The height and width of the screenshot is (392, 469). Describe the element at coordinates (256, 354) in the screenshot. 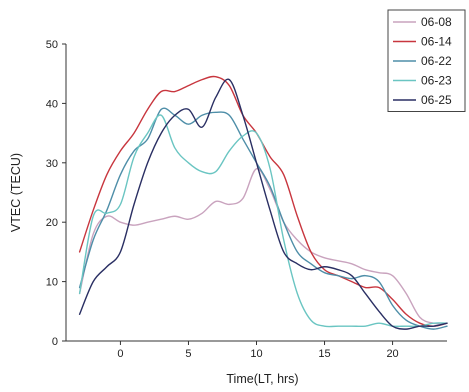

I see `x-tick-label: 10` at that location.